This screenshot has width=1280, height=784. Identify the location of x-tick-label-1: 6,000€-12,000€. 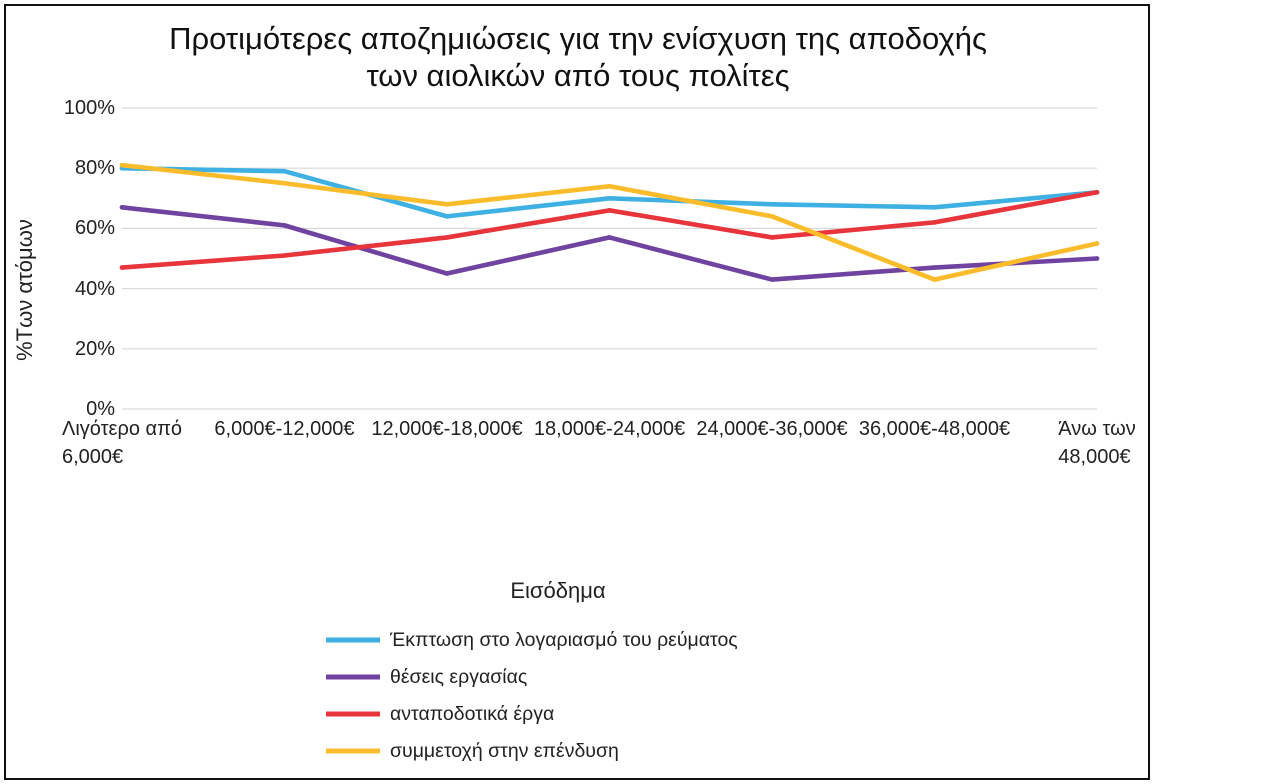
(284, 429).